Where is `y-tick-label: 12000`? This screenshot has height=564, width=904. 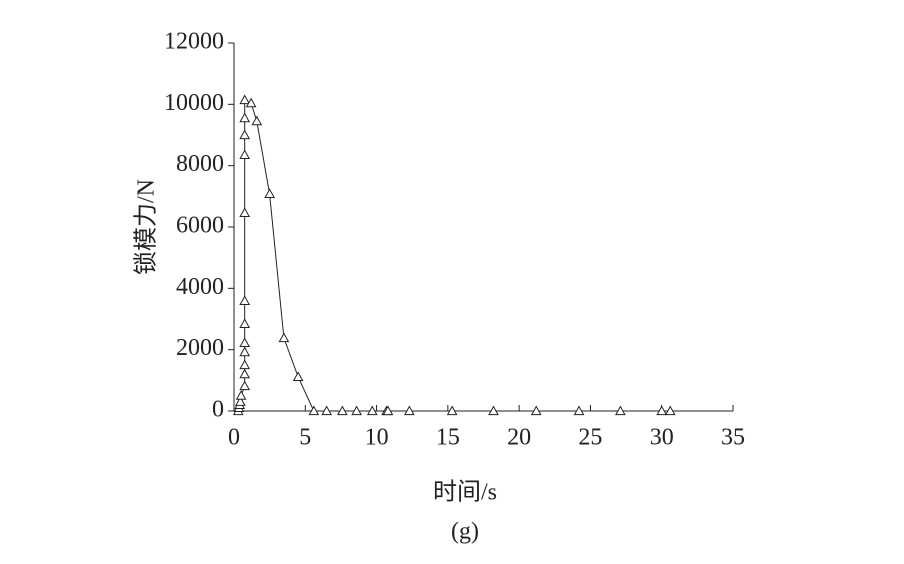 y-tick-label: 12000 is located at coordinates (194, 42).